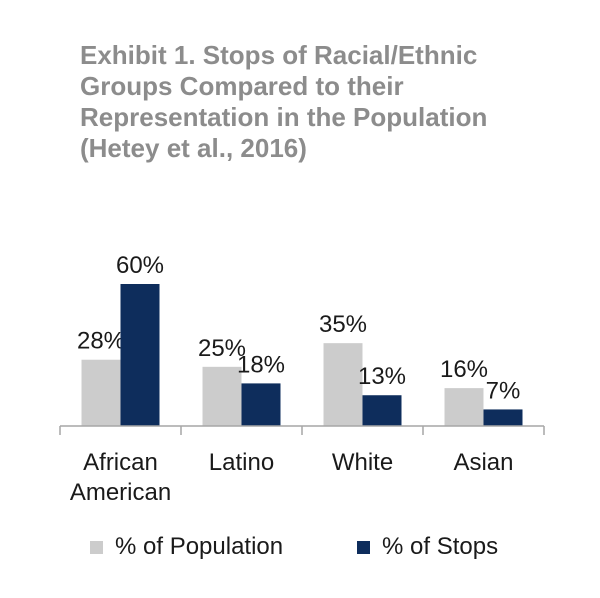 This screenshot has width=600, height=598. What do you see at coordinates (222, 396) in the screenshot?
I see `bar-latino-pct-of-population` at bounding box center [222, 396].